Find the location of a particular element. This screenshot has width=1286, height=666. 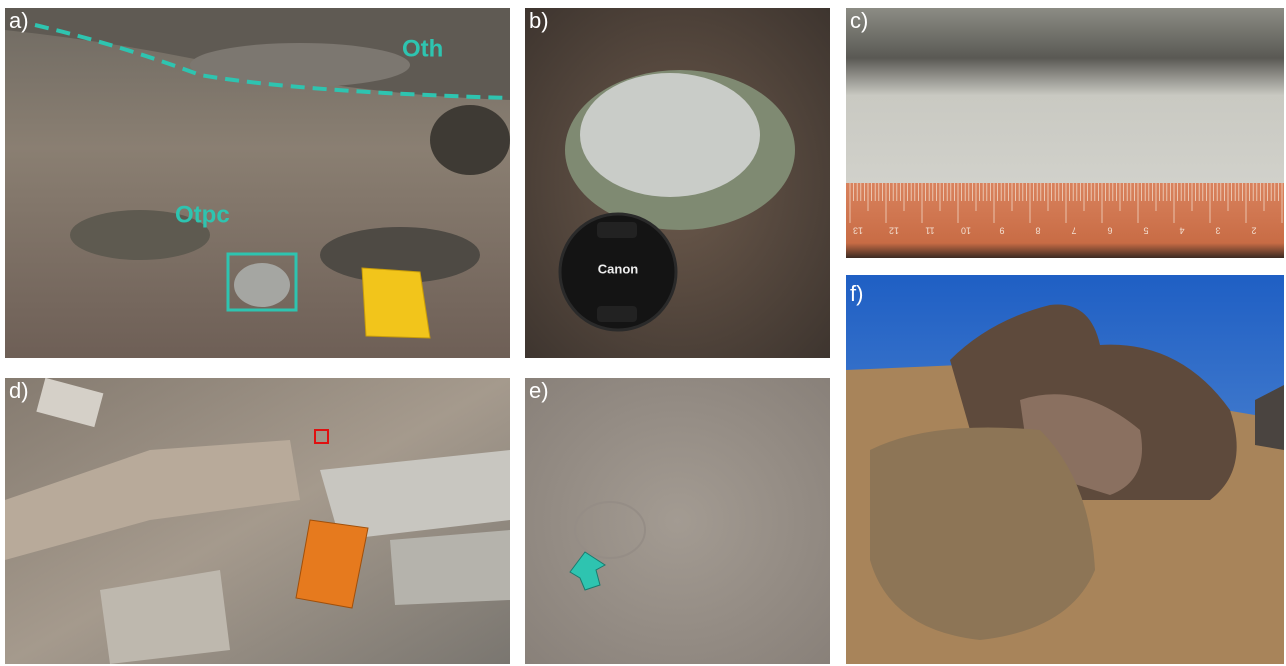

clast-outline is located at coordinates (610, 530).